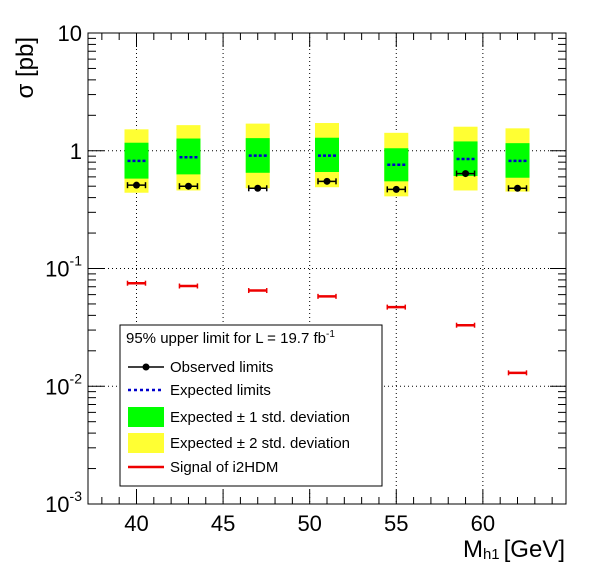  What do you see at coordinates (260, 417) in the screenshot?
I see `legend-band1-label: Expected ± 1 std. deviation` at bounding box center [260, 417].